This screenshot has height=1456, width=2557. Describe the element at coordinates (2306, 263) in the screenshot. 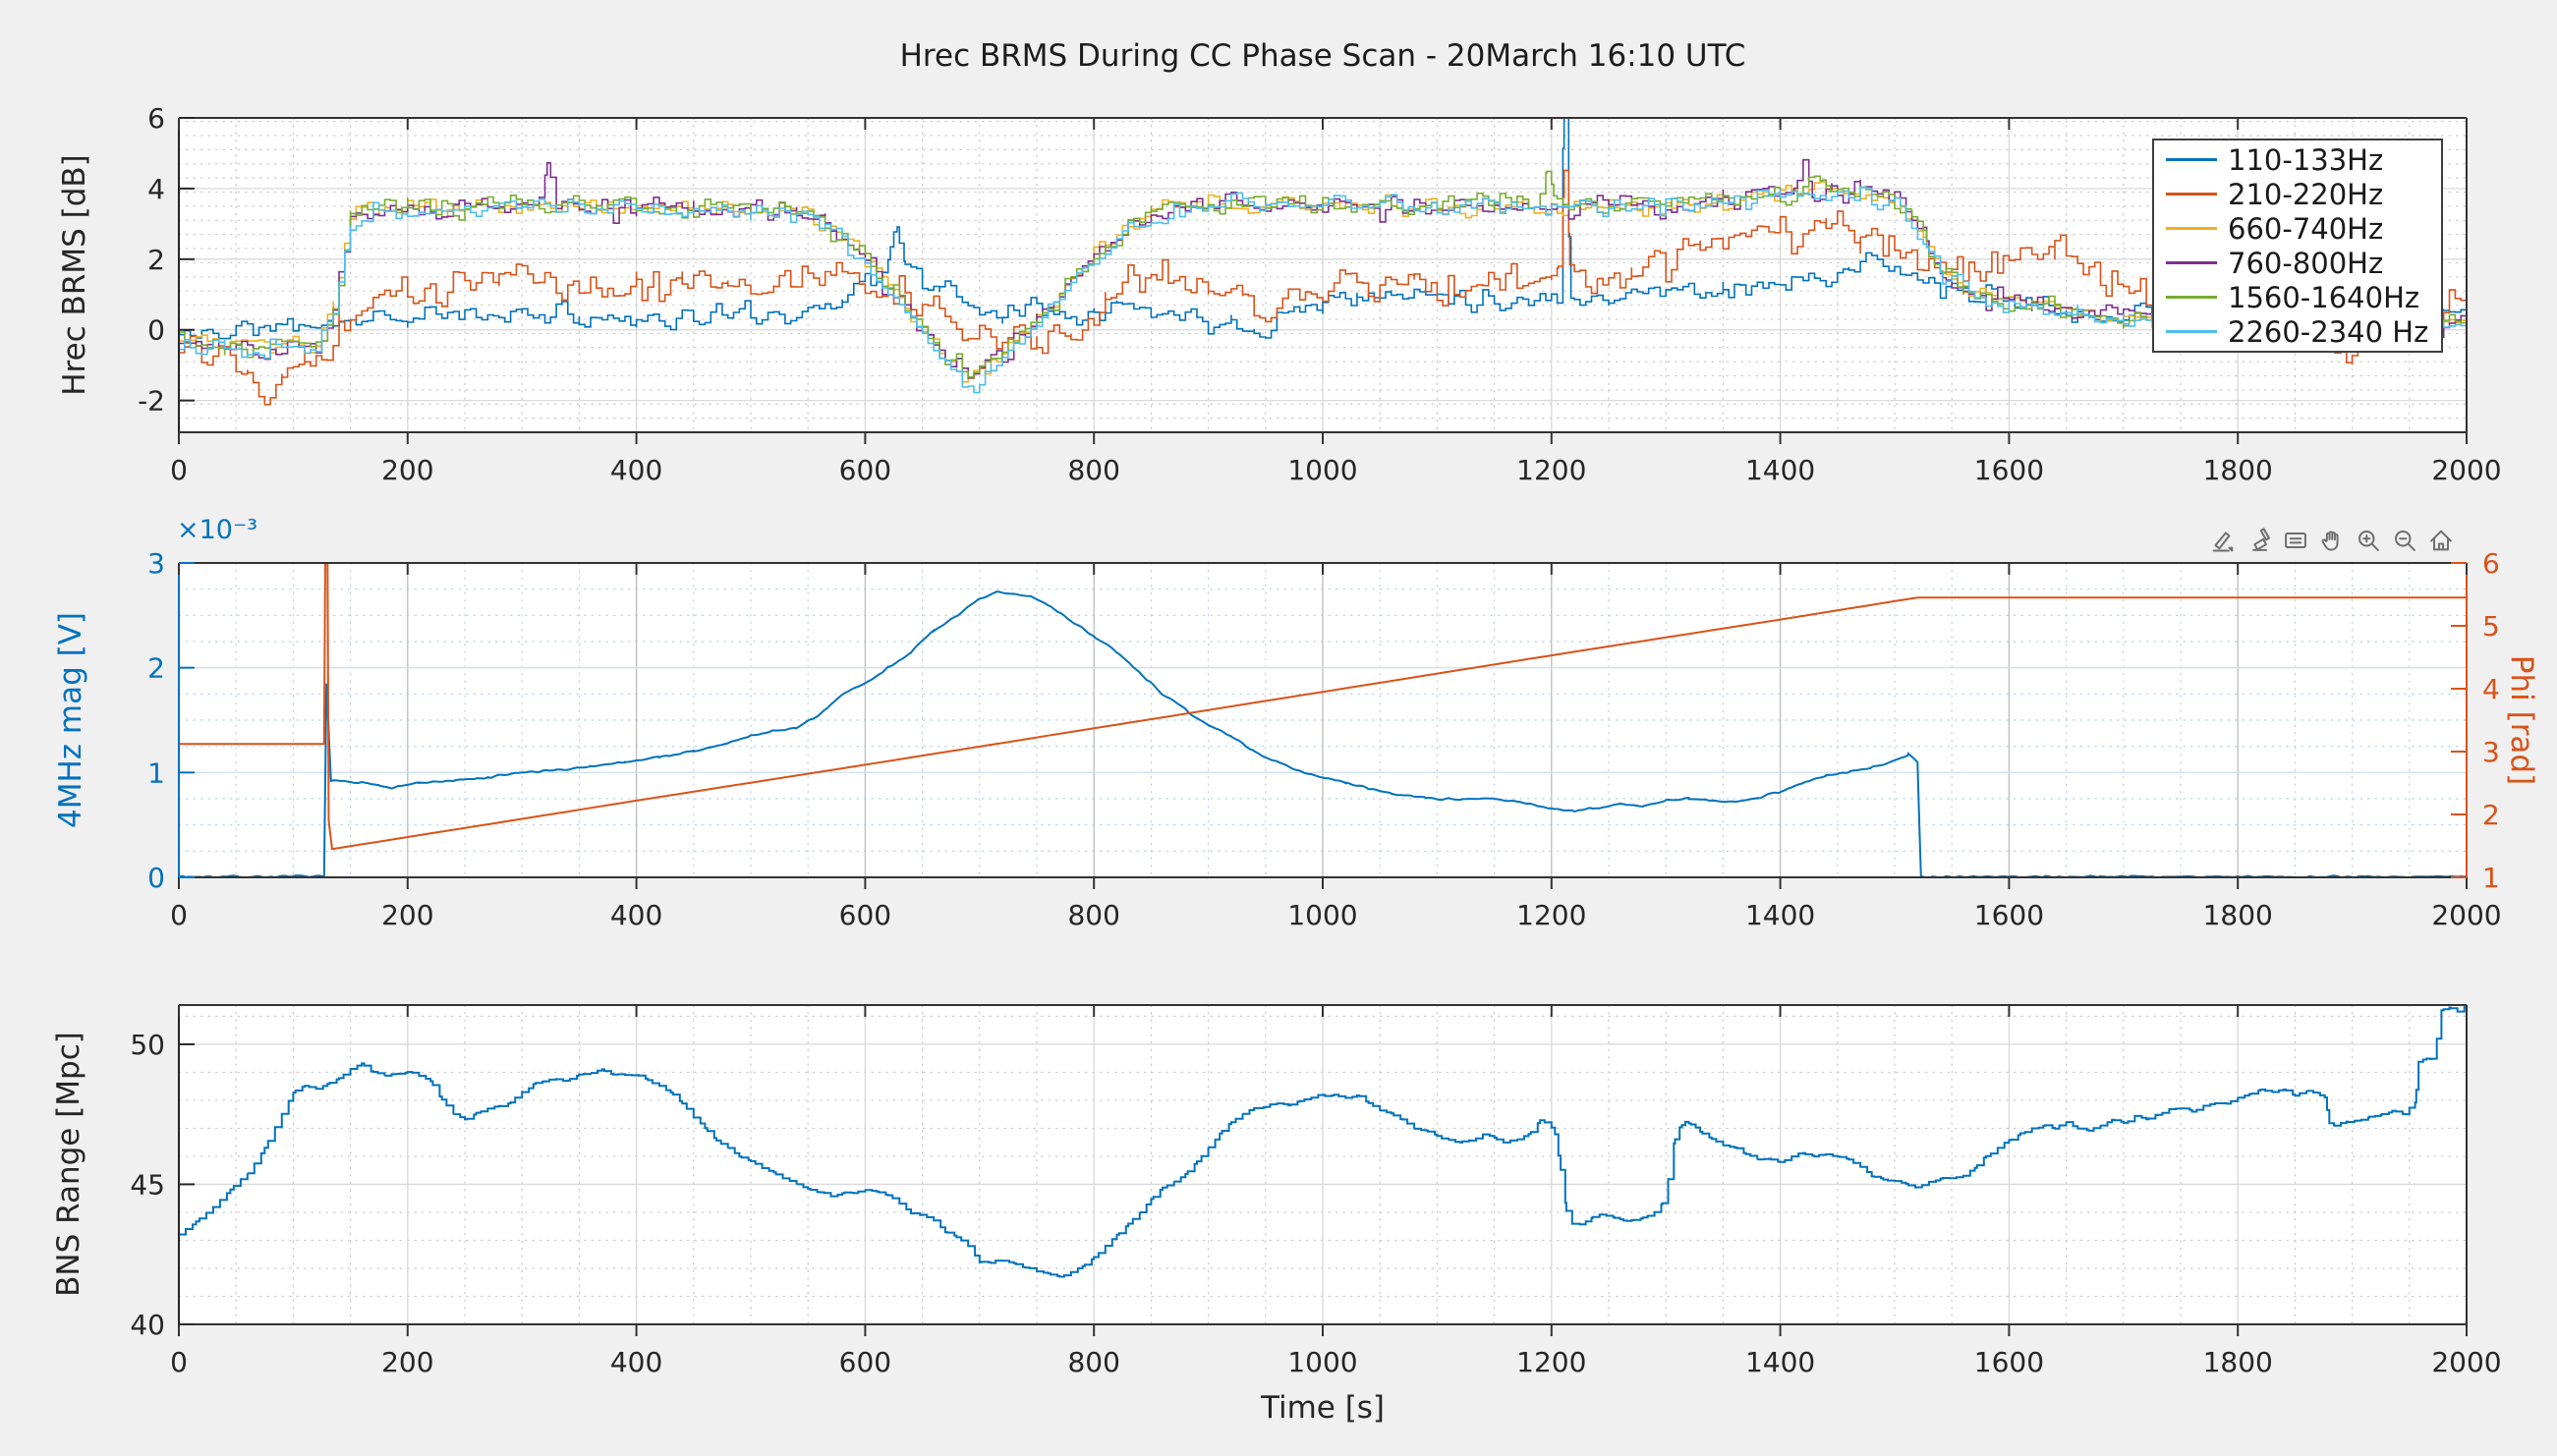

I see `legend-label: 760-800Hz` at that location.